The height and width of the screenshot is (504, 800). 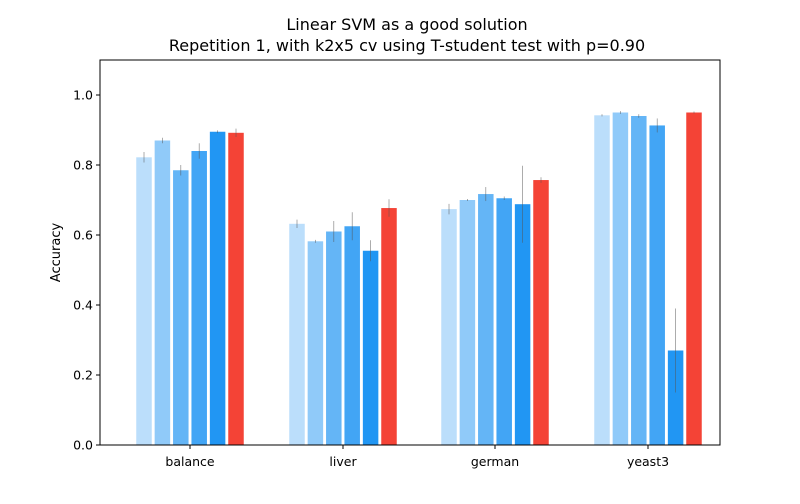 What do you see at coordinates (449, 327) in the screenshot?
I see `bar-german-s1` at bounding box center [449, 327].